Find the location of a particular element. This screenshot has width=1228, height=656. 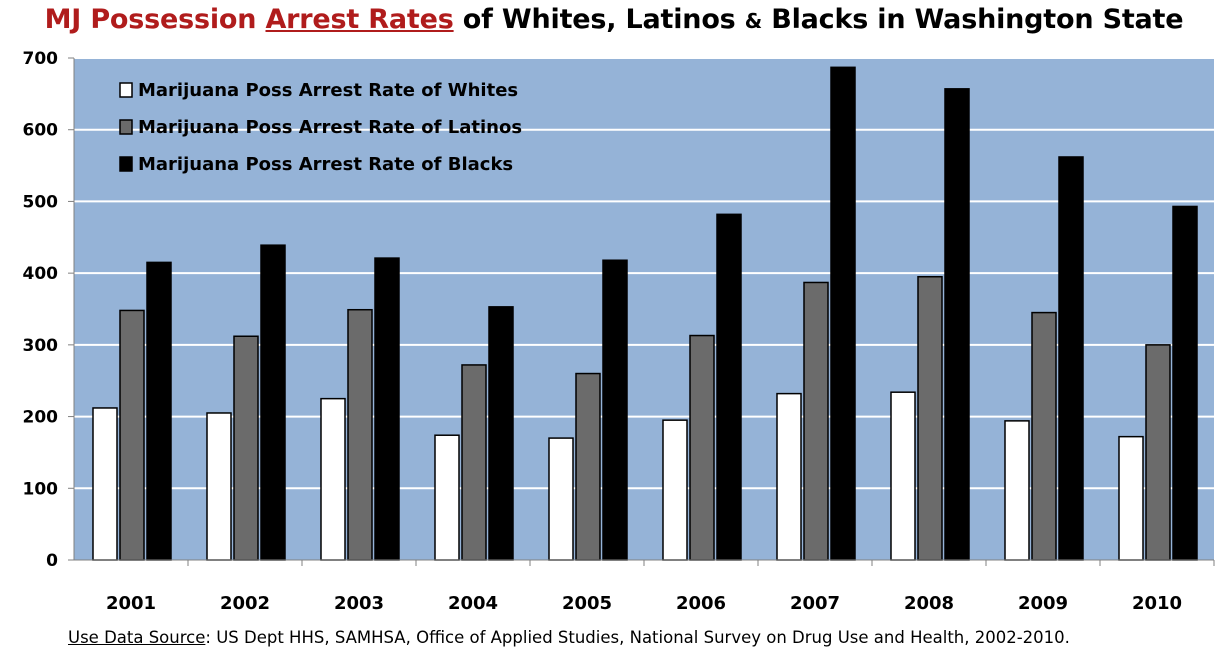

title-red-part: MJ Possession is located at coordinates (155, 19).